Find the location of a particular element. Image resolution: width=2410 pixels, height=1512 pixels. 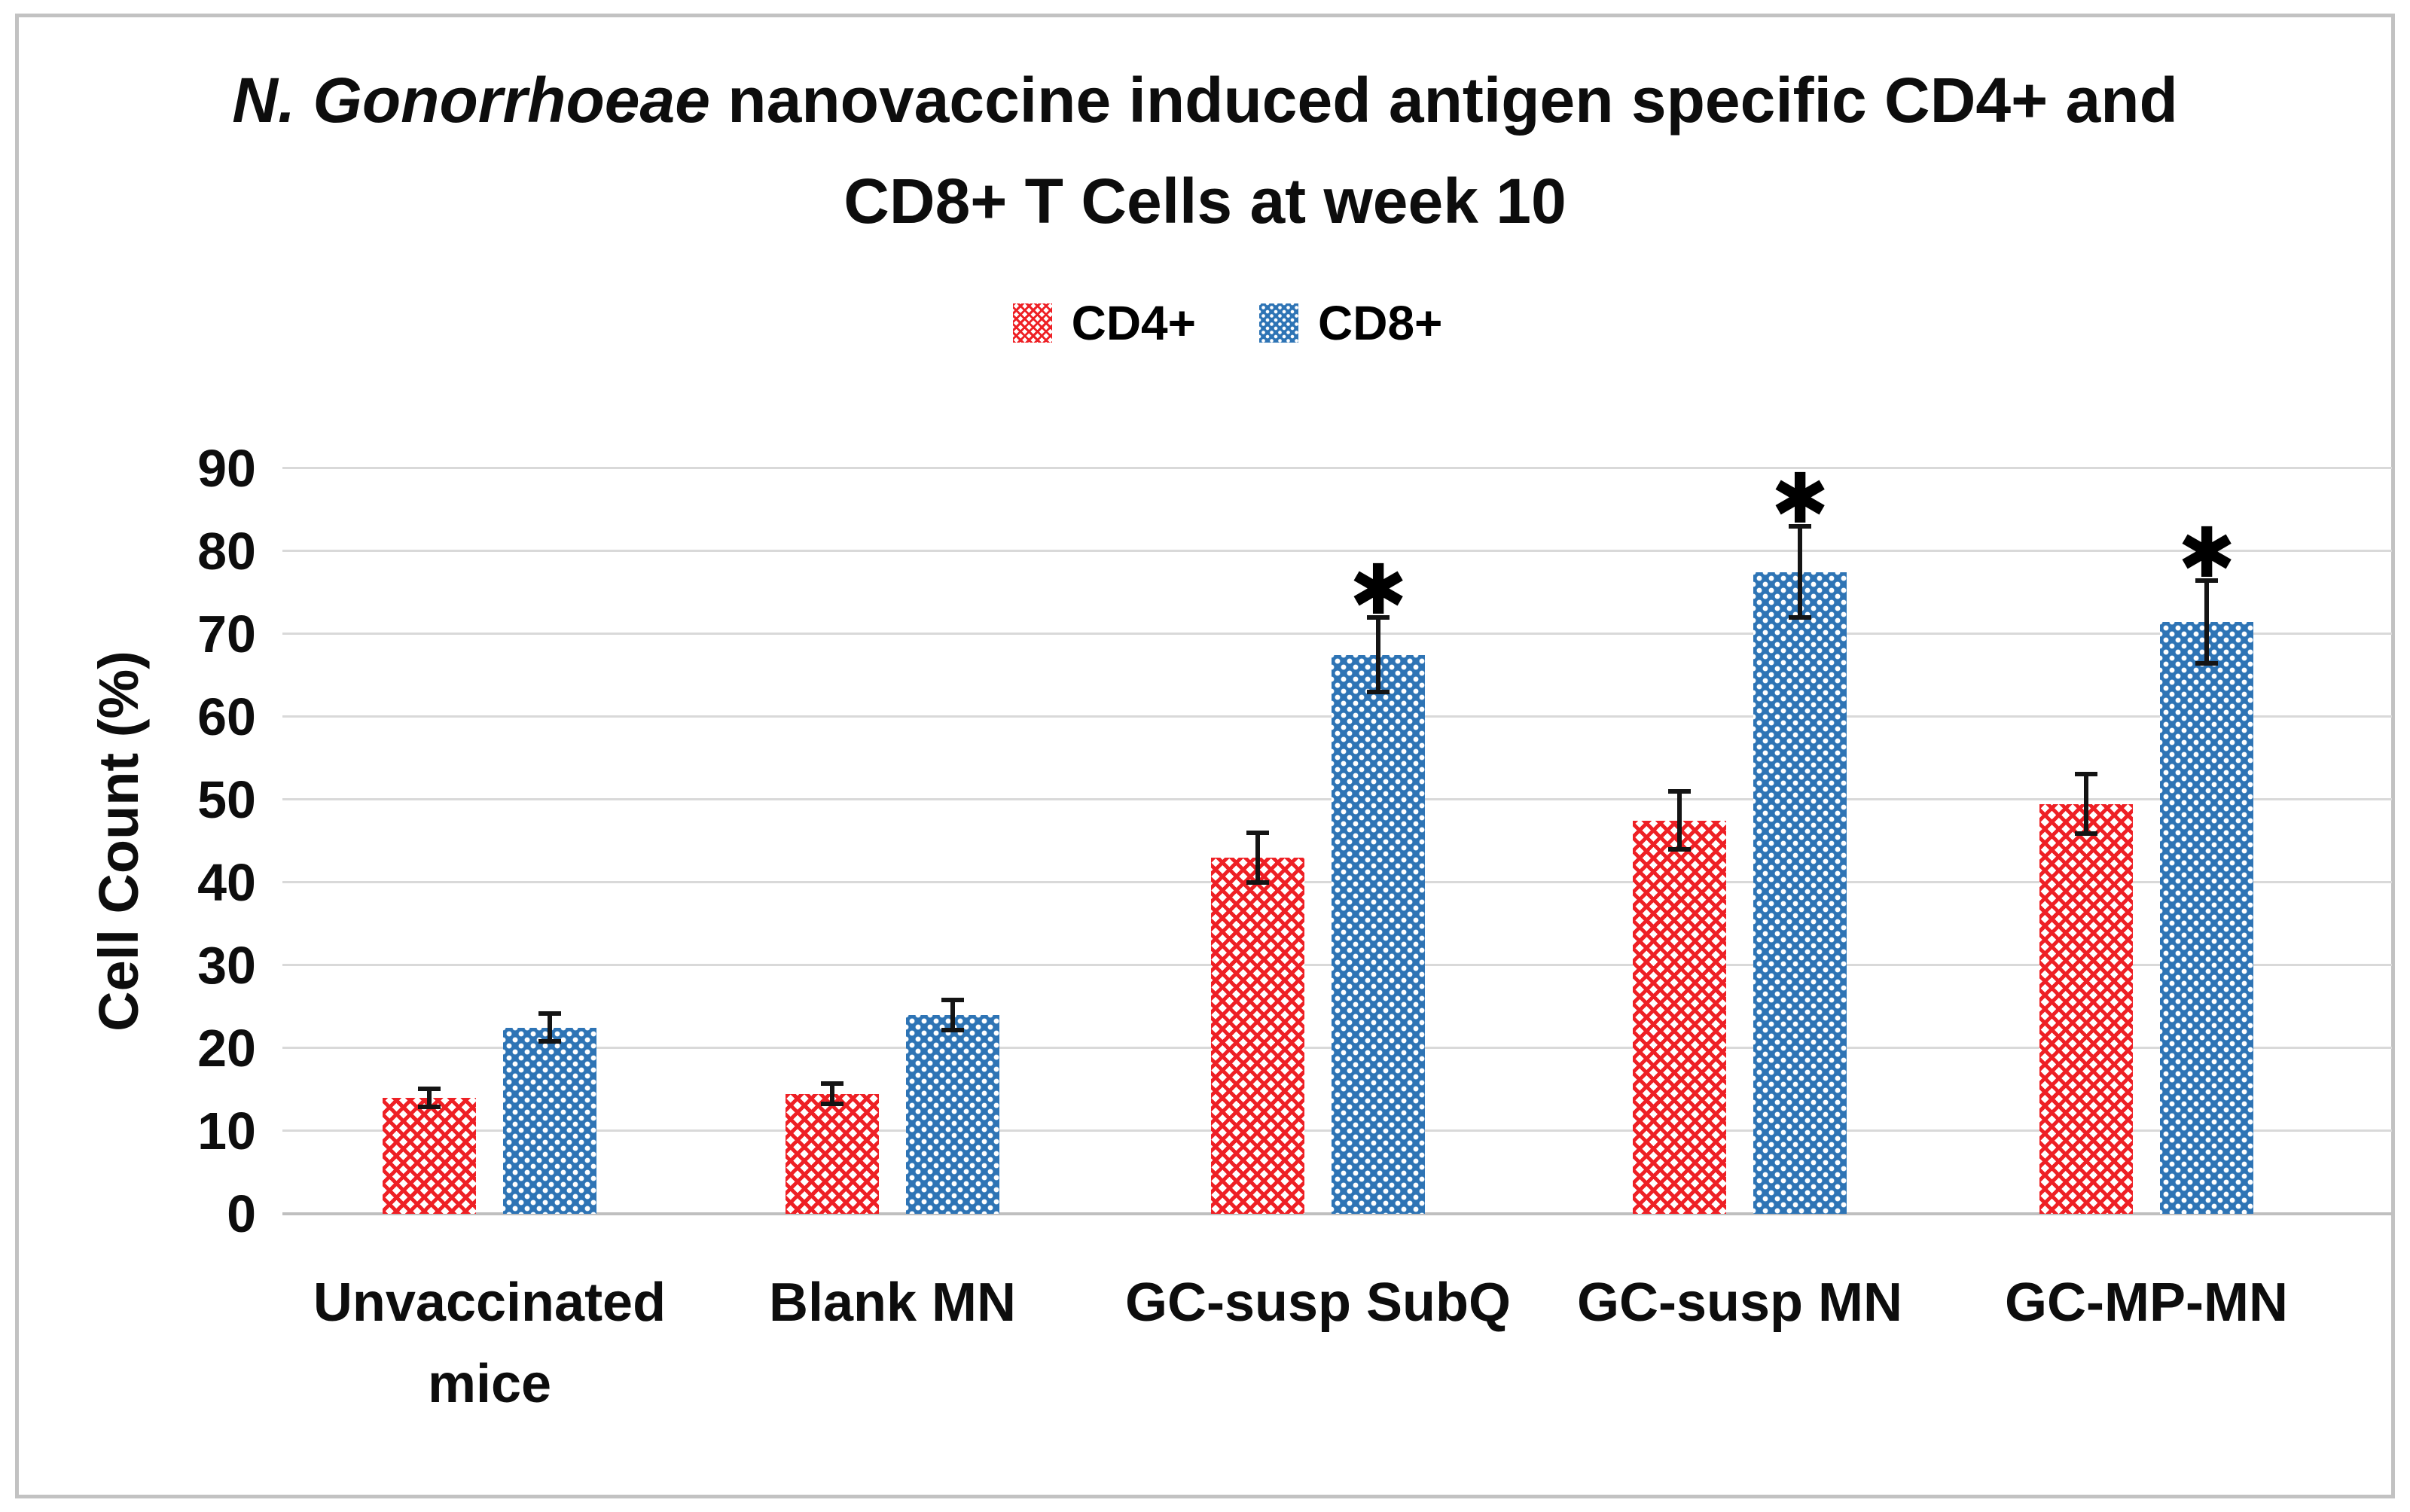

significance-asterisk-GC-susp MN: ✱ is located at coordinates (1800, 499).